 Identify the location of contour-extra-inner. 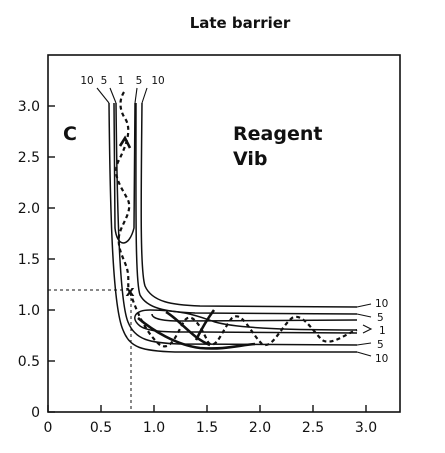
(254, 317).